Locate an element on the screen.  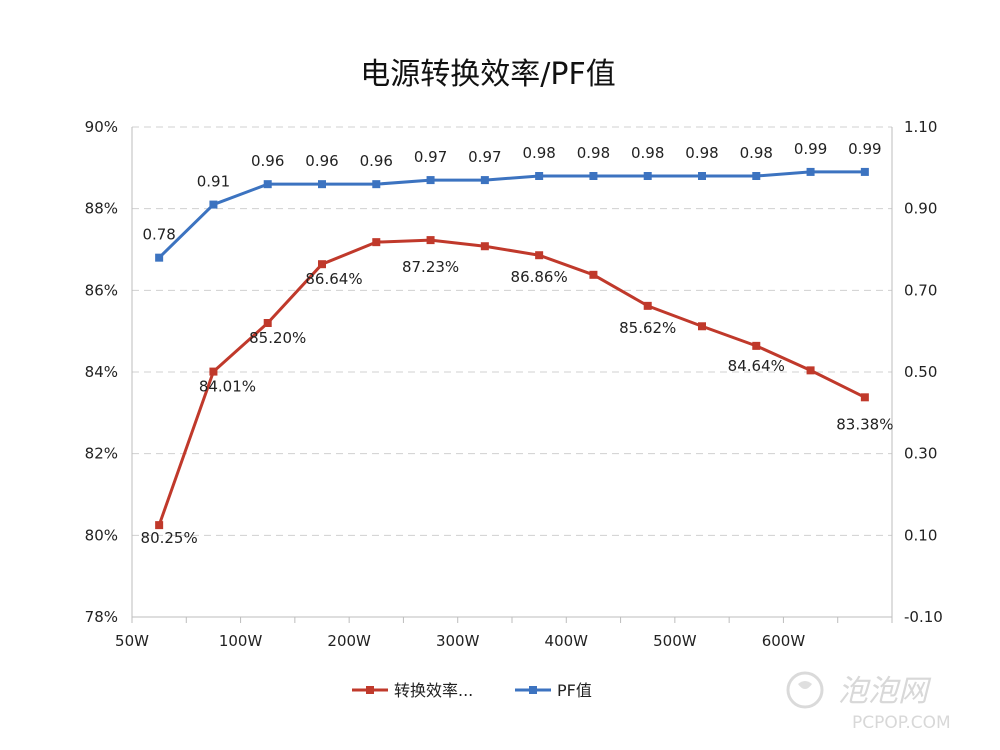
watermark: 泡泡网 PCPOP.COM is located at coordinates (868, 702).